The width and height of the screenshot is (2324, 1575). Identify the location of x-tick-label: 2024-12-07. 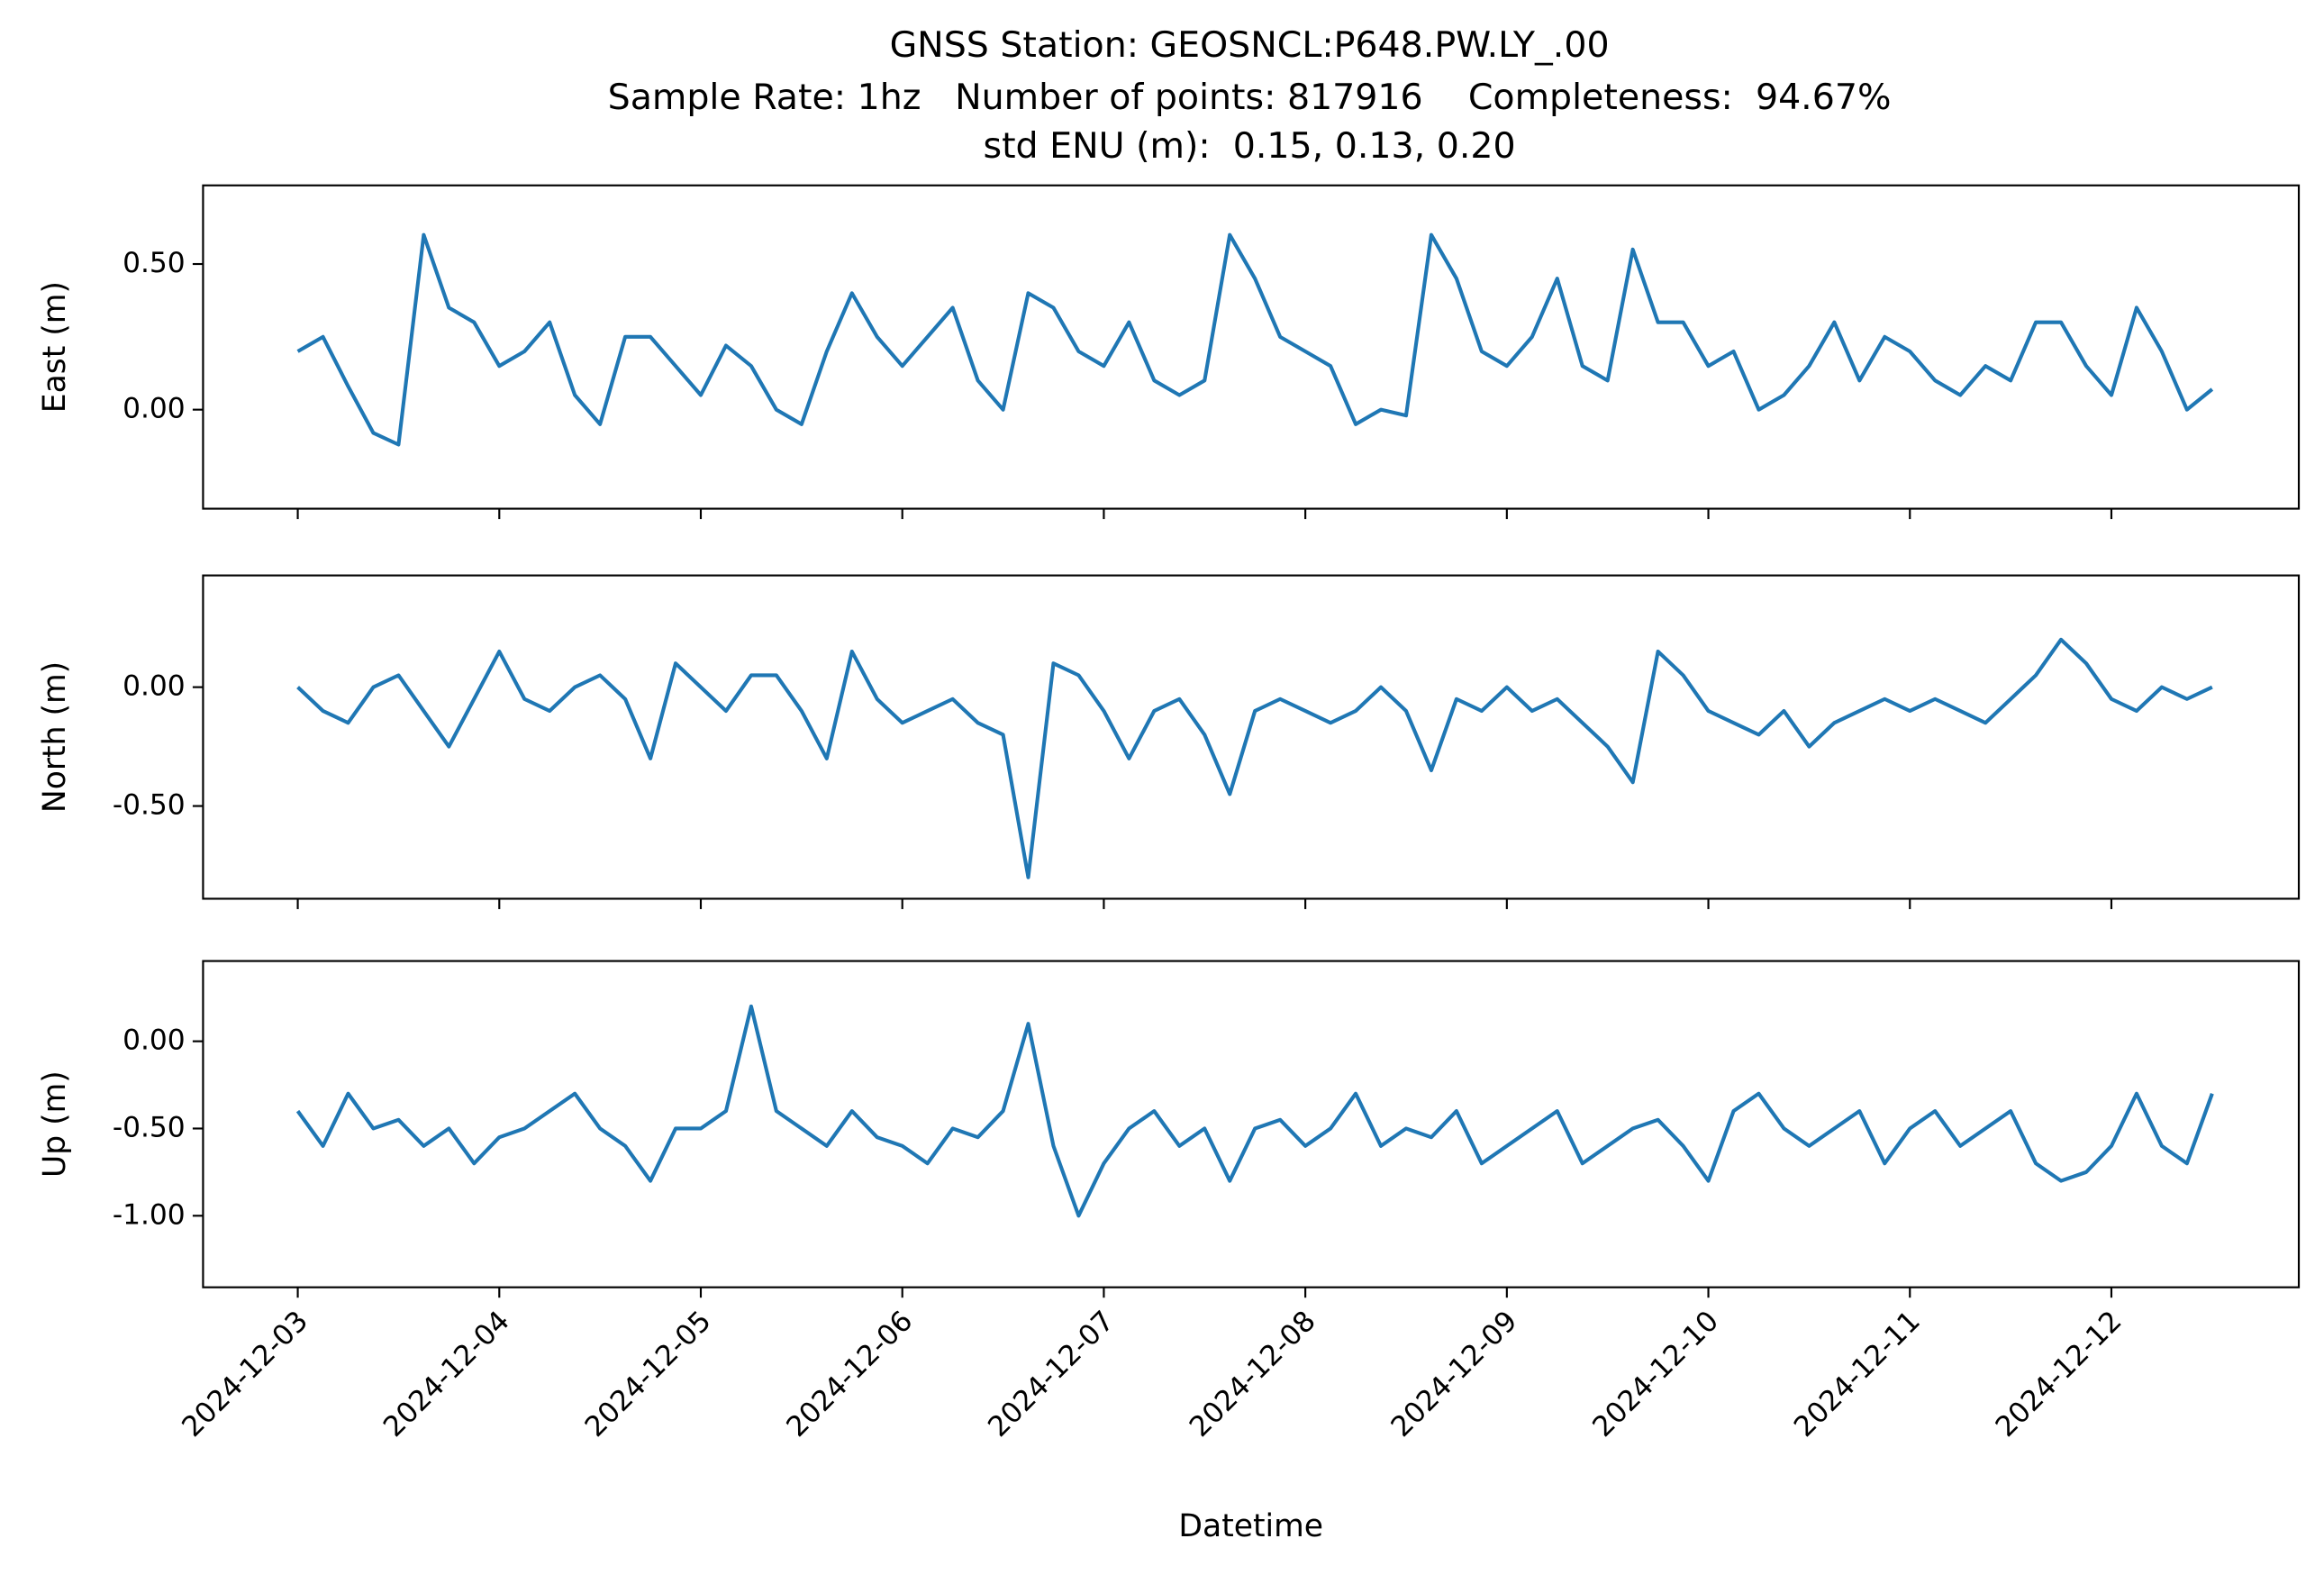
(1052, 1374).